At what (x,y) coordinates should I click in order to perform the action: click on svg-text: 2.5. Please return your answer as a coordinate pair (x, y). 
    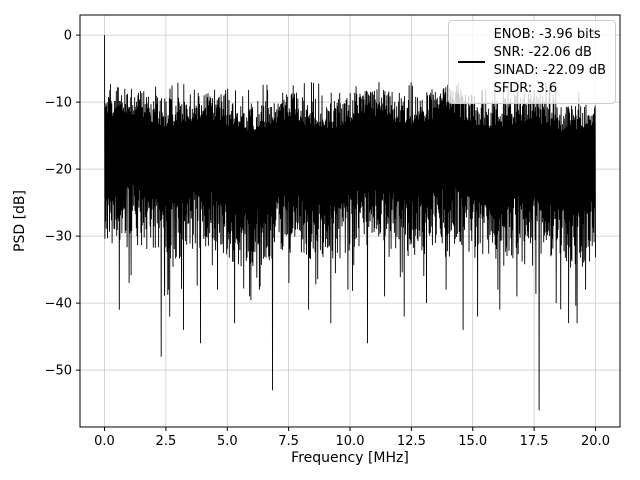
    Looking at the image, I should click on (166, 441).